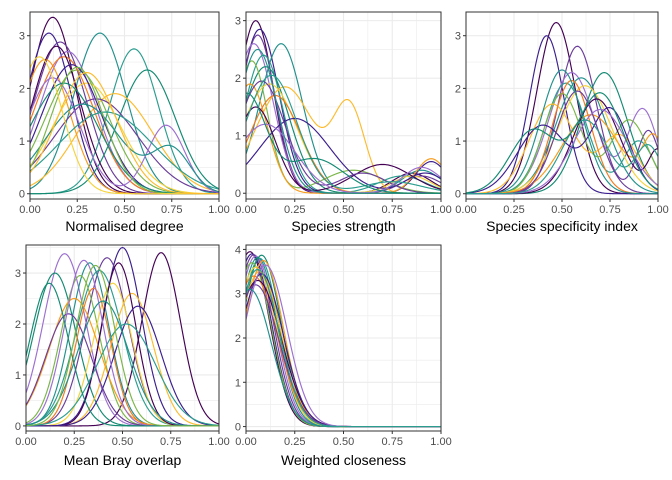 This screenshot has width=672, height=480. I want to click on plot-area: 0.00 0.25 0.50 0.75 1.00 0 1 2 3 4, so click(343, 346).